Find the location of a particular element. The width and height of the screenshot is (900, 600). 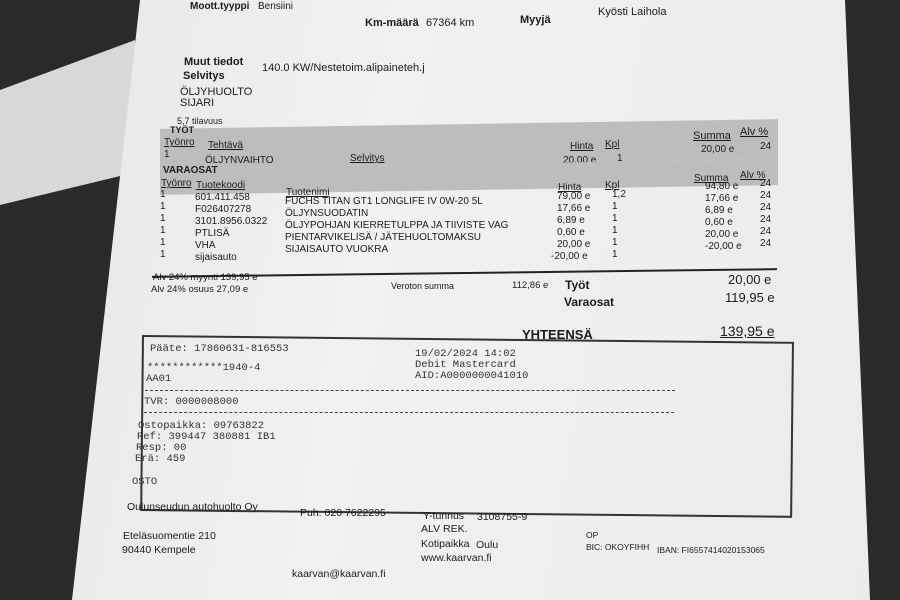

grand-total-value: 139,95 e is located at coordinates (747, 331).